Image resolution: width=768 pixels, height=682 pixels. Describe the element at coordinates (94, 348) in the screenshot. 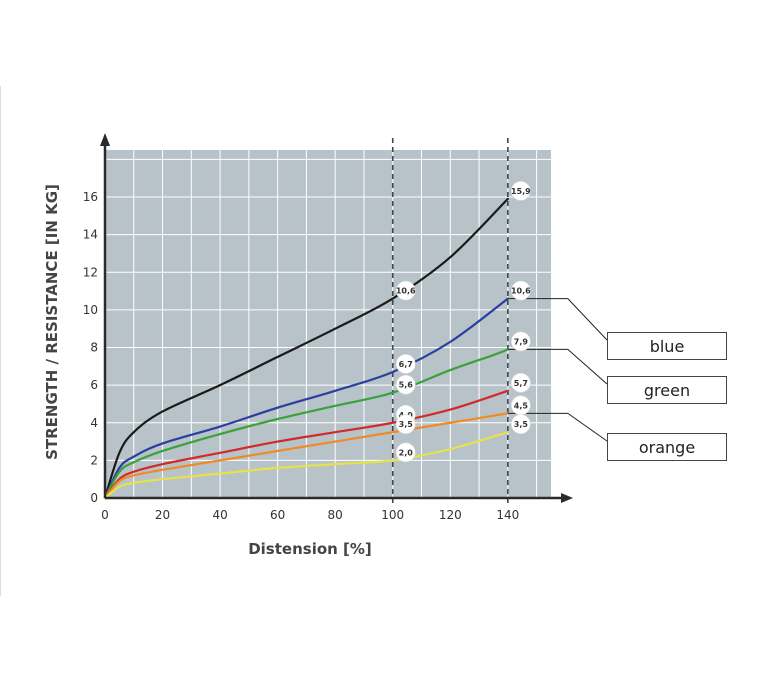

I see `y-tick-label: 8` at that location.